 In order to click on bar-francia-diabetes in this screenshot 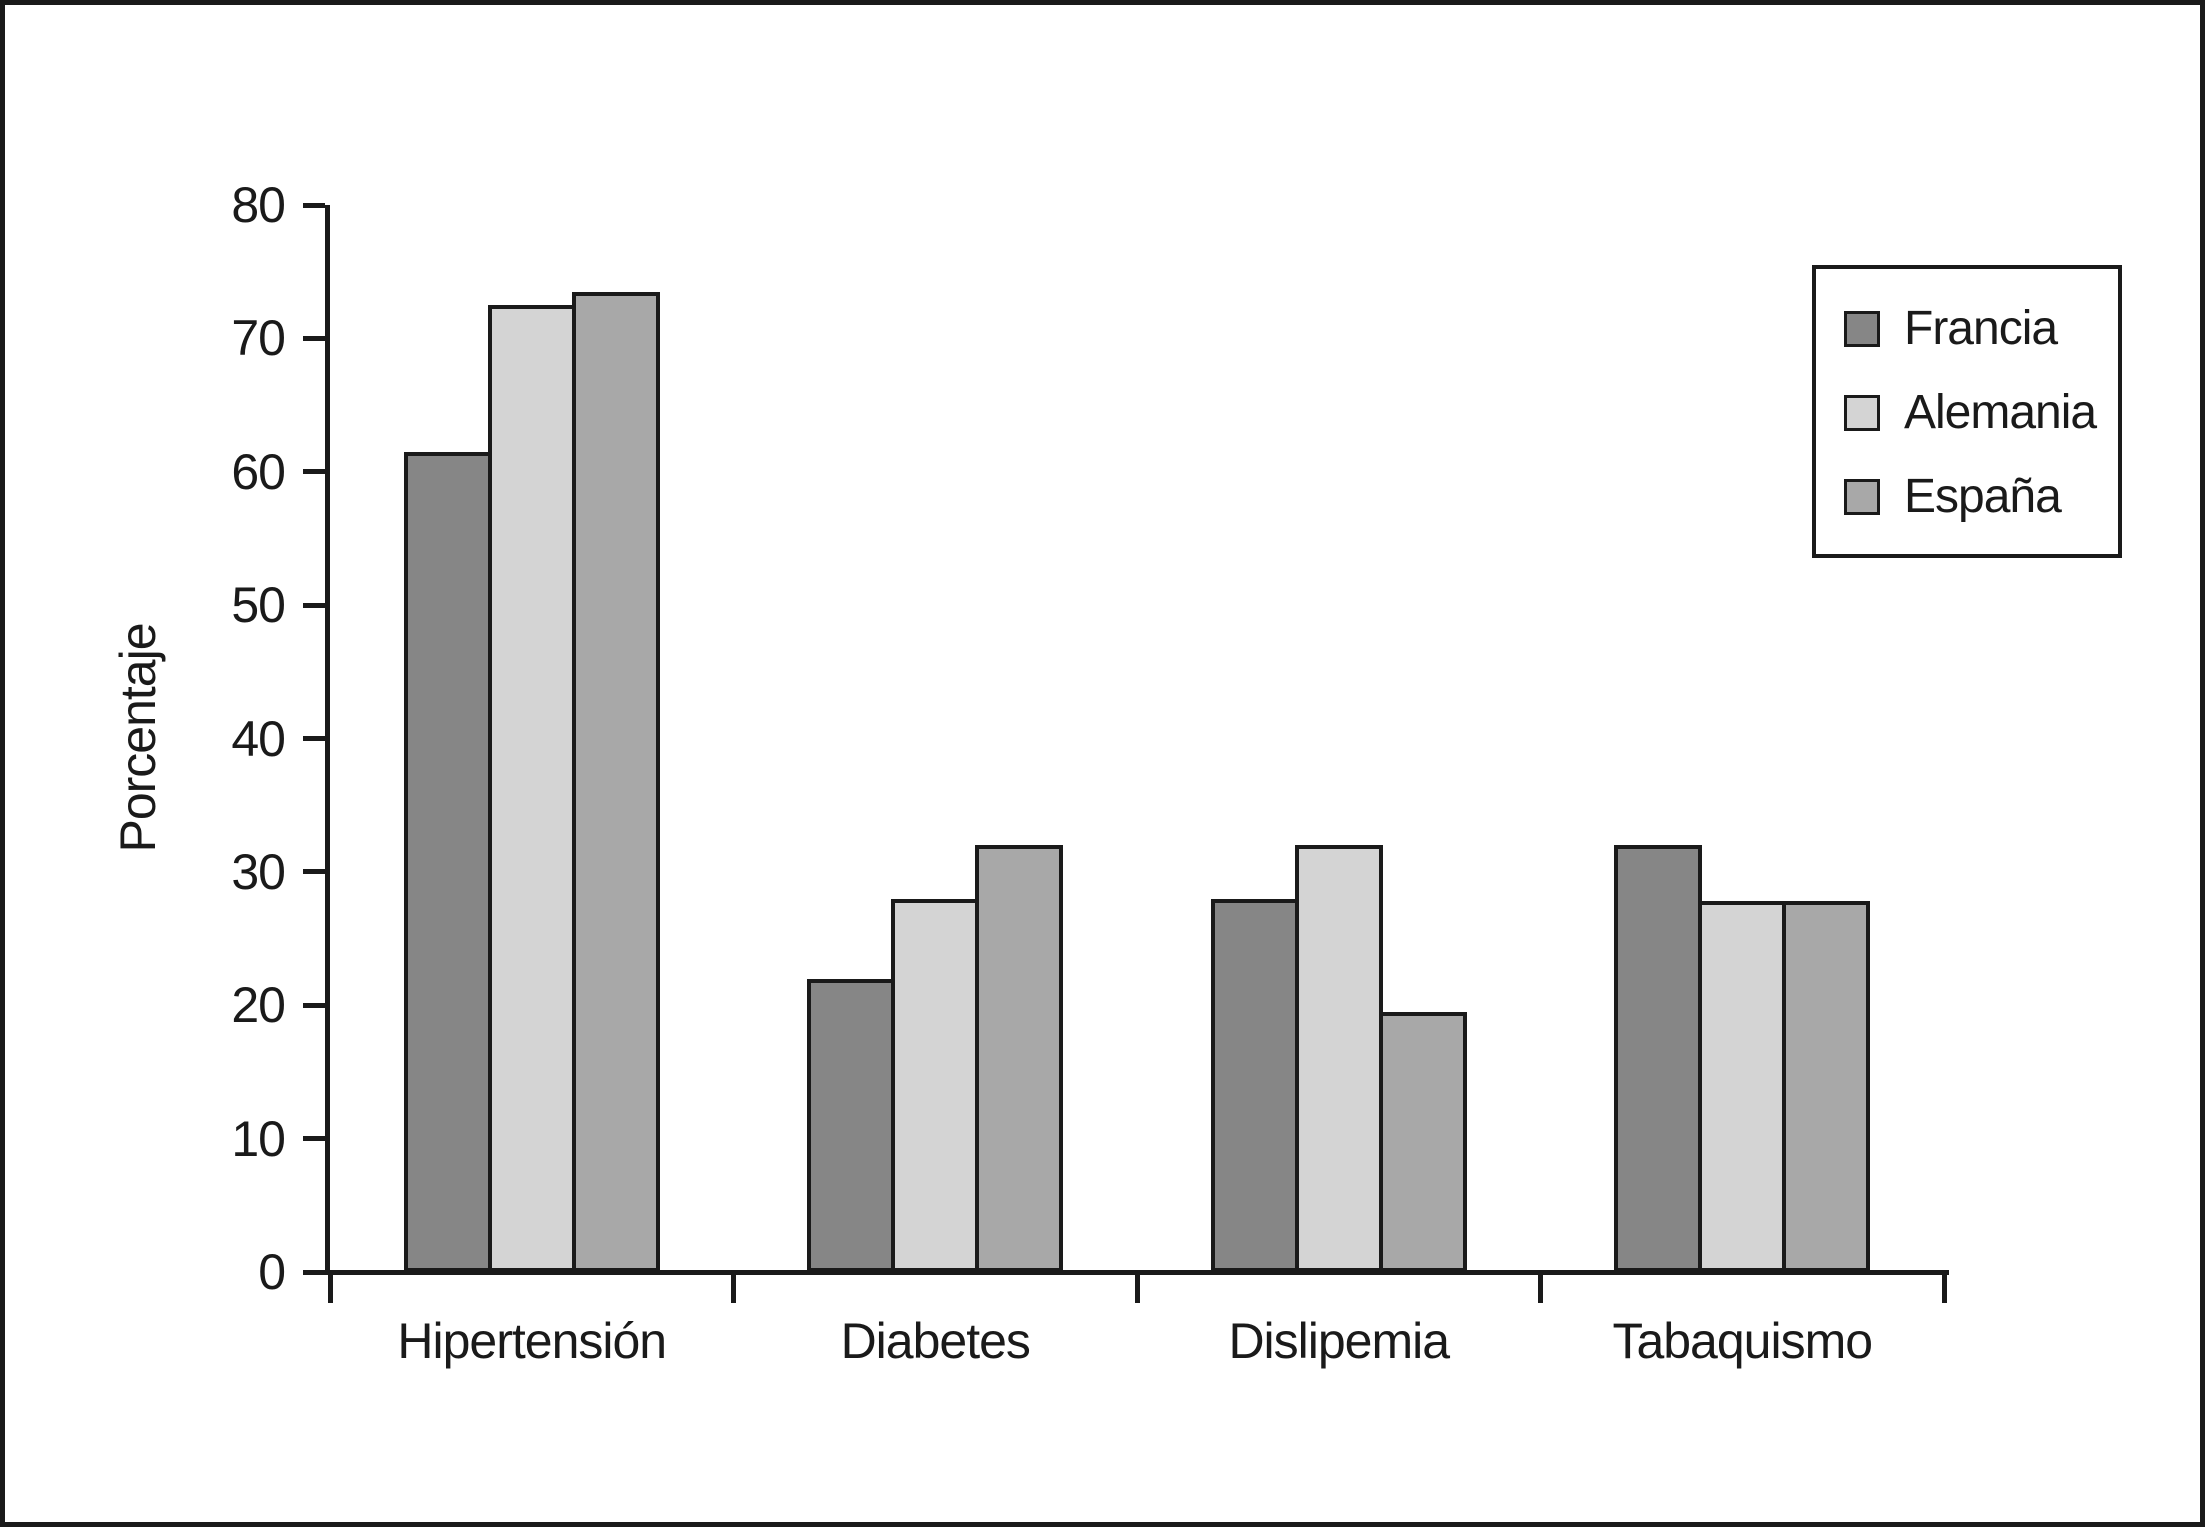, I will do `click(851, 1125)`.